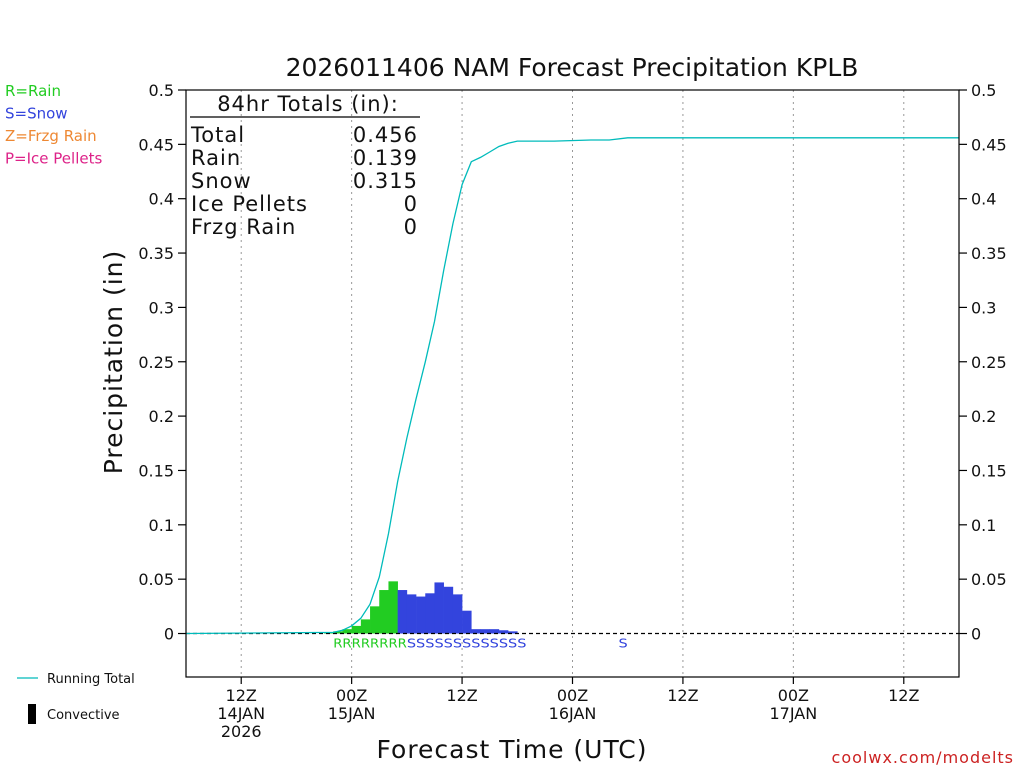  I want to click on xtick-label-1-1: 15JAN, so click(352, 713).